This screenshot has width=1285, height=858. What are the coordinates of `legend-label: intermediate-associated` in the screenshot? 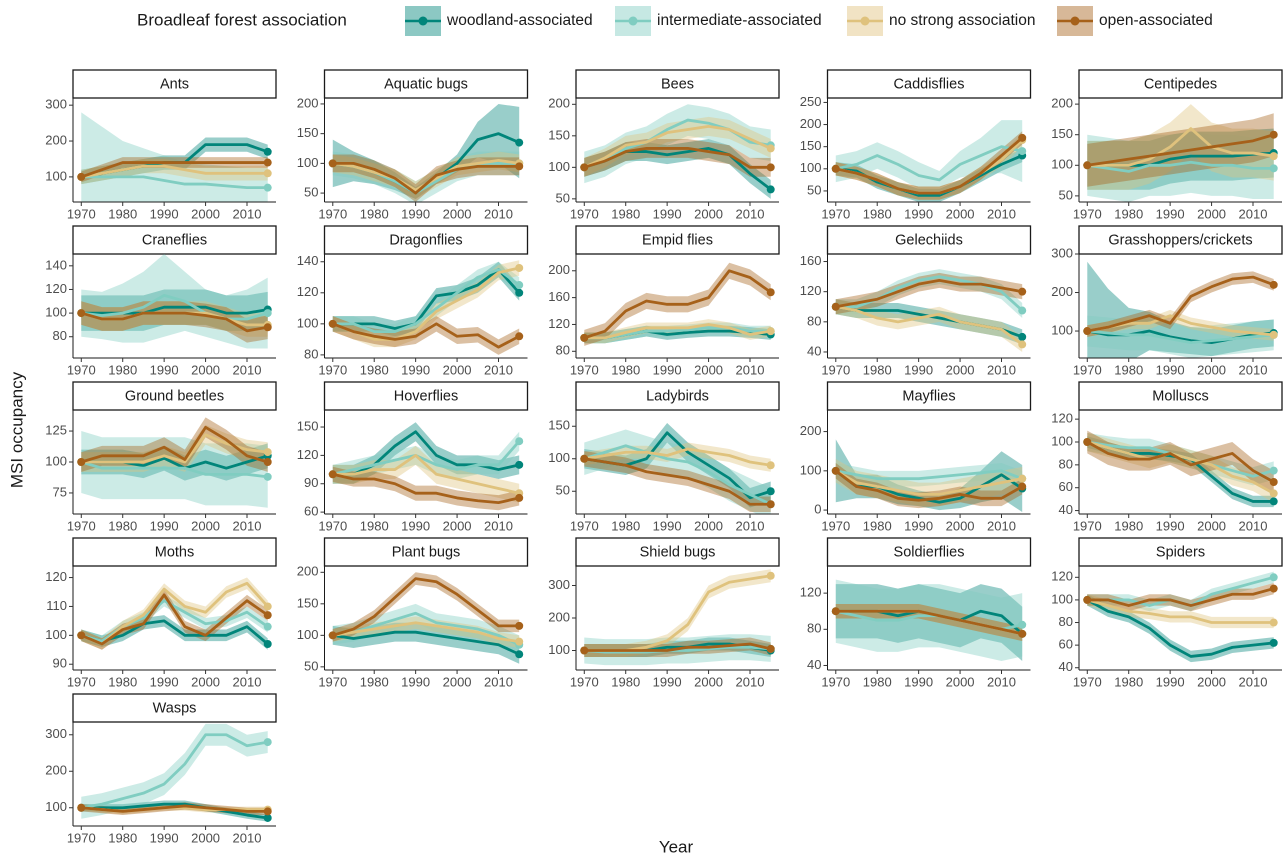 It's located at (739, 20).